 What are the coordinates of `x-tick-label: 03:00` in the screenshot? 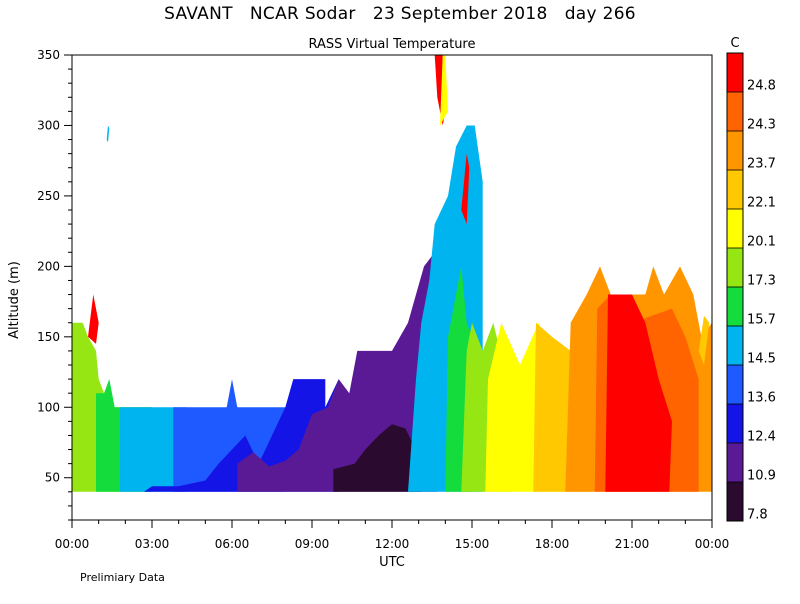 It's located at (152, 544).